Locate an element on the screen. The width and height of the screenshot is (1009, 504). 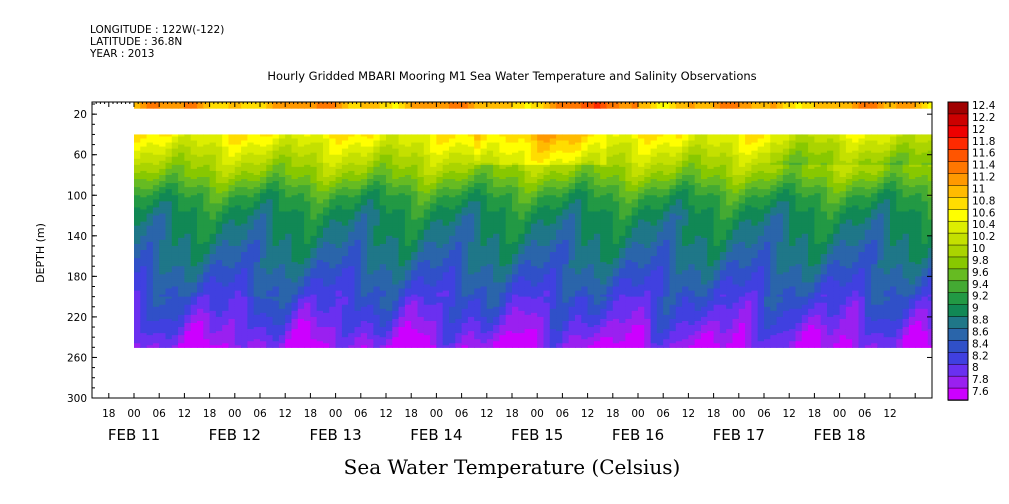
colorbar-tick-label: 10.4 is located at coordinates (984, 225).